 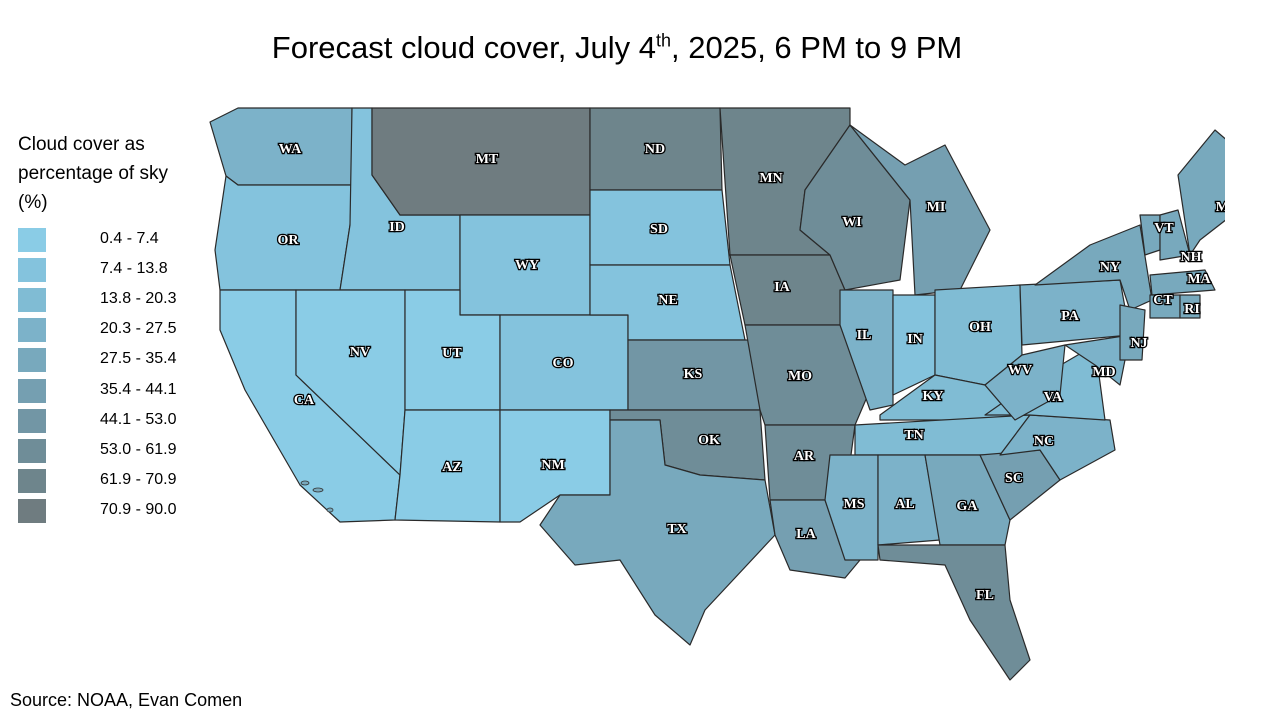 What do you see at coordinates (1103, 372) in the screenshot?
I see `state-label-md: MD` at bounding box center [1103, 372].